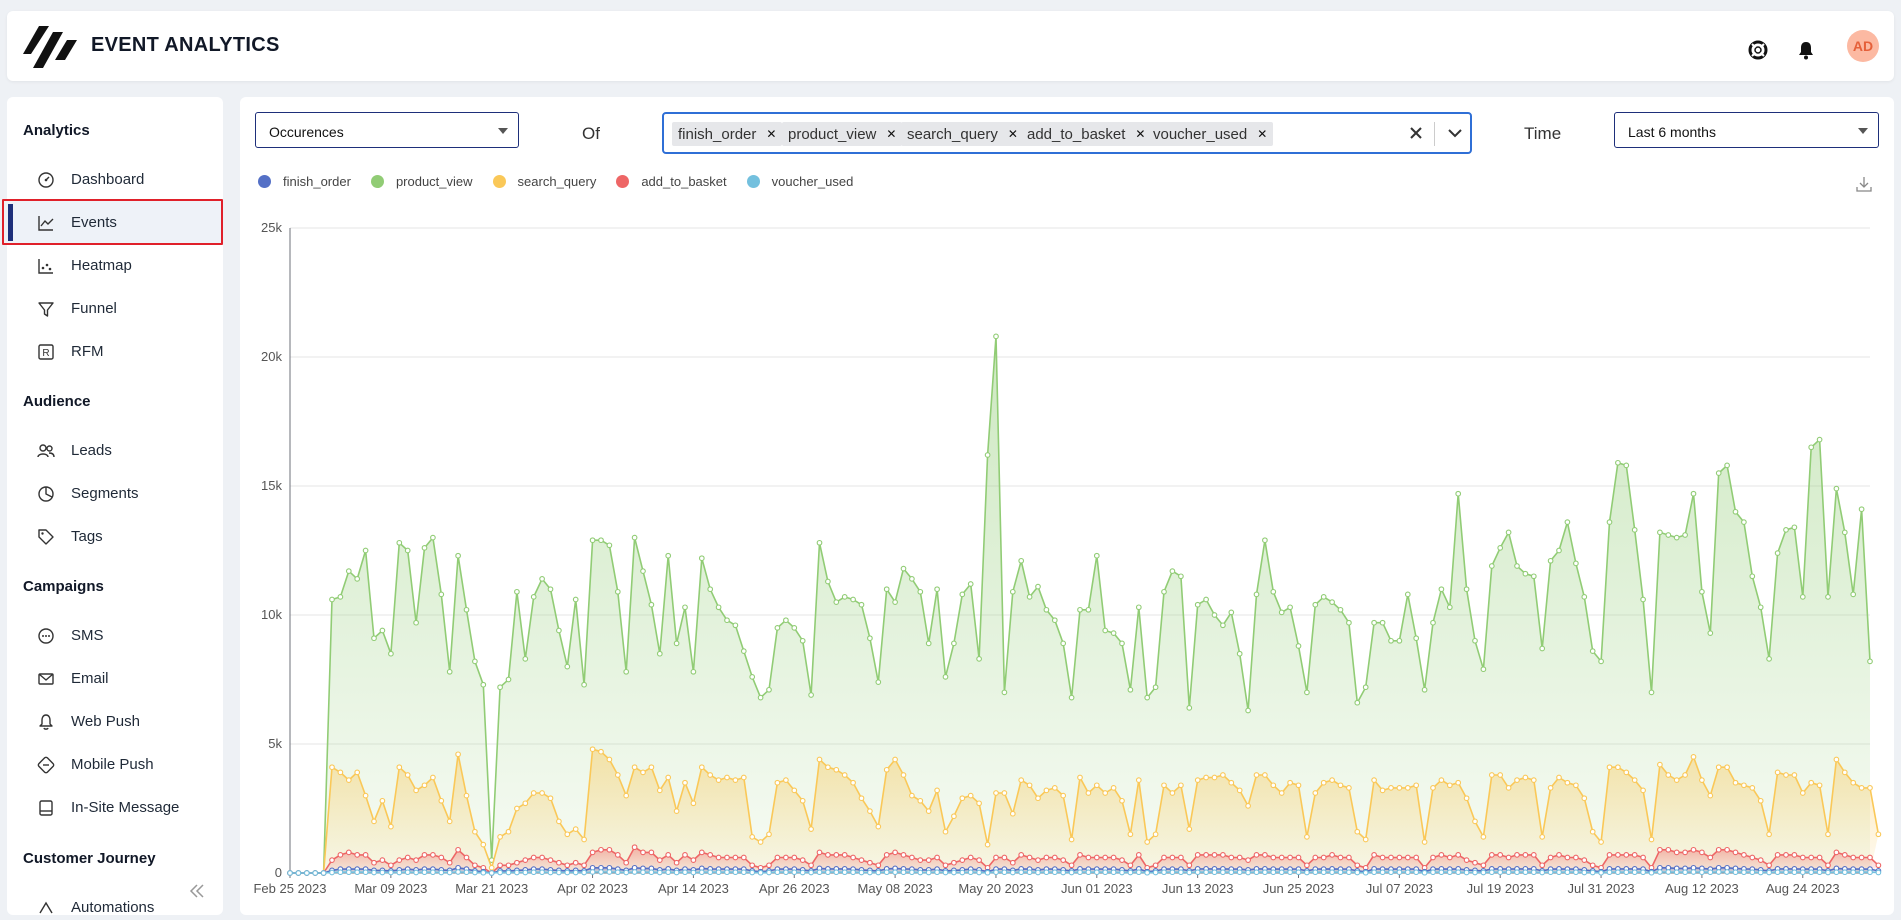  What do you see at coordinates (115, 900) in the screenshot?
I see `sidebar-item-automations: Automations` at bounding box center [115, 900].